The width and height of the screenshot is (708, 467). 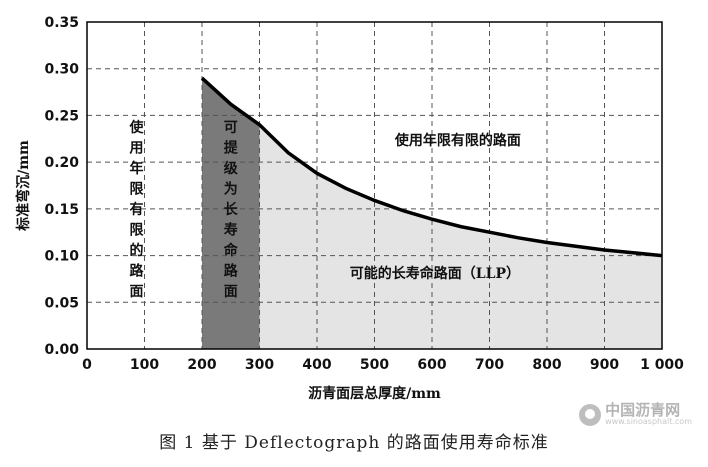 What do you see at coordinates (354, 443) in the screenshot?
I see `figure-caption: 图 1 基于 Deflectograph 的路面使用寿命标准` at bounding box center [354, 443].